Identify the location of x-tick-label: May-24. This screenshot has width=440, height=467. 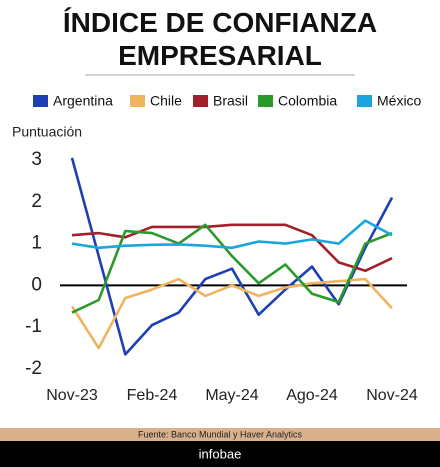
(231, 395).